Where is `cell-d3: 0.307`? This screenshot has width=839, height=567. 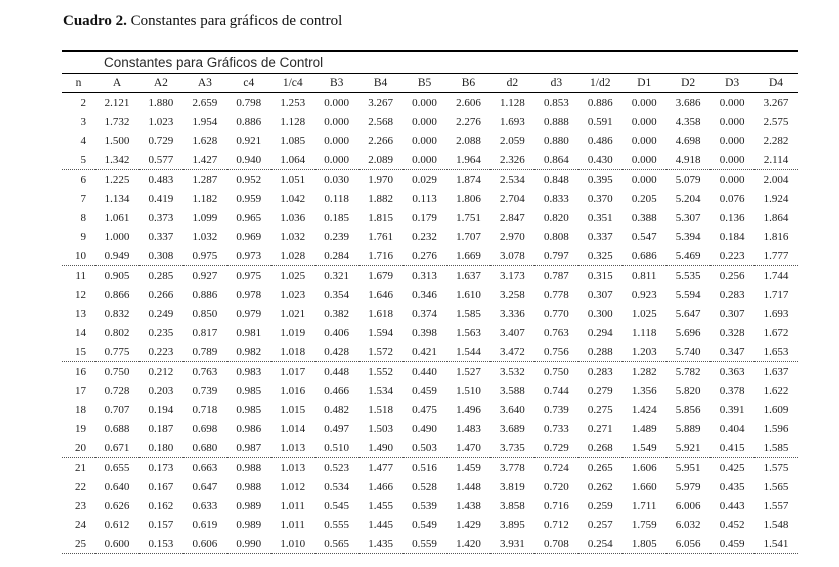
cell-d3: 0.307 is located at coordinates (732, 313).